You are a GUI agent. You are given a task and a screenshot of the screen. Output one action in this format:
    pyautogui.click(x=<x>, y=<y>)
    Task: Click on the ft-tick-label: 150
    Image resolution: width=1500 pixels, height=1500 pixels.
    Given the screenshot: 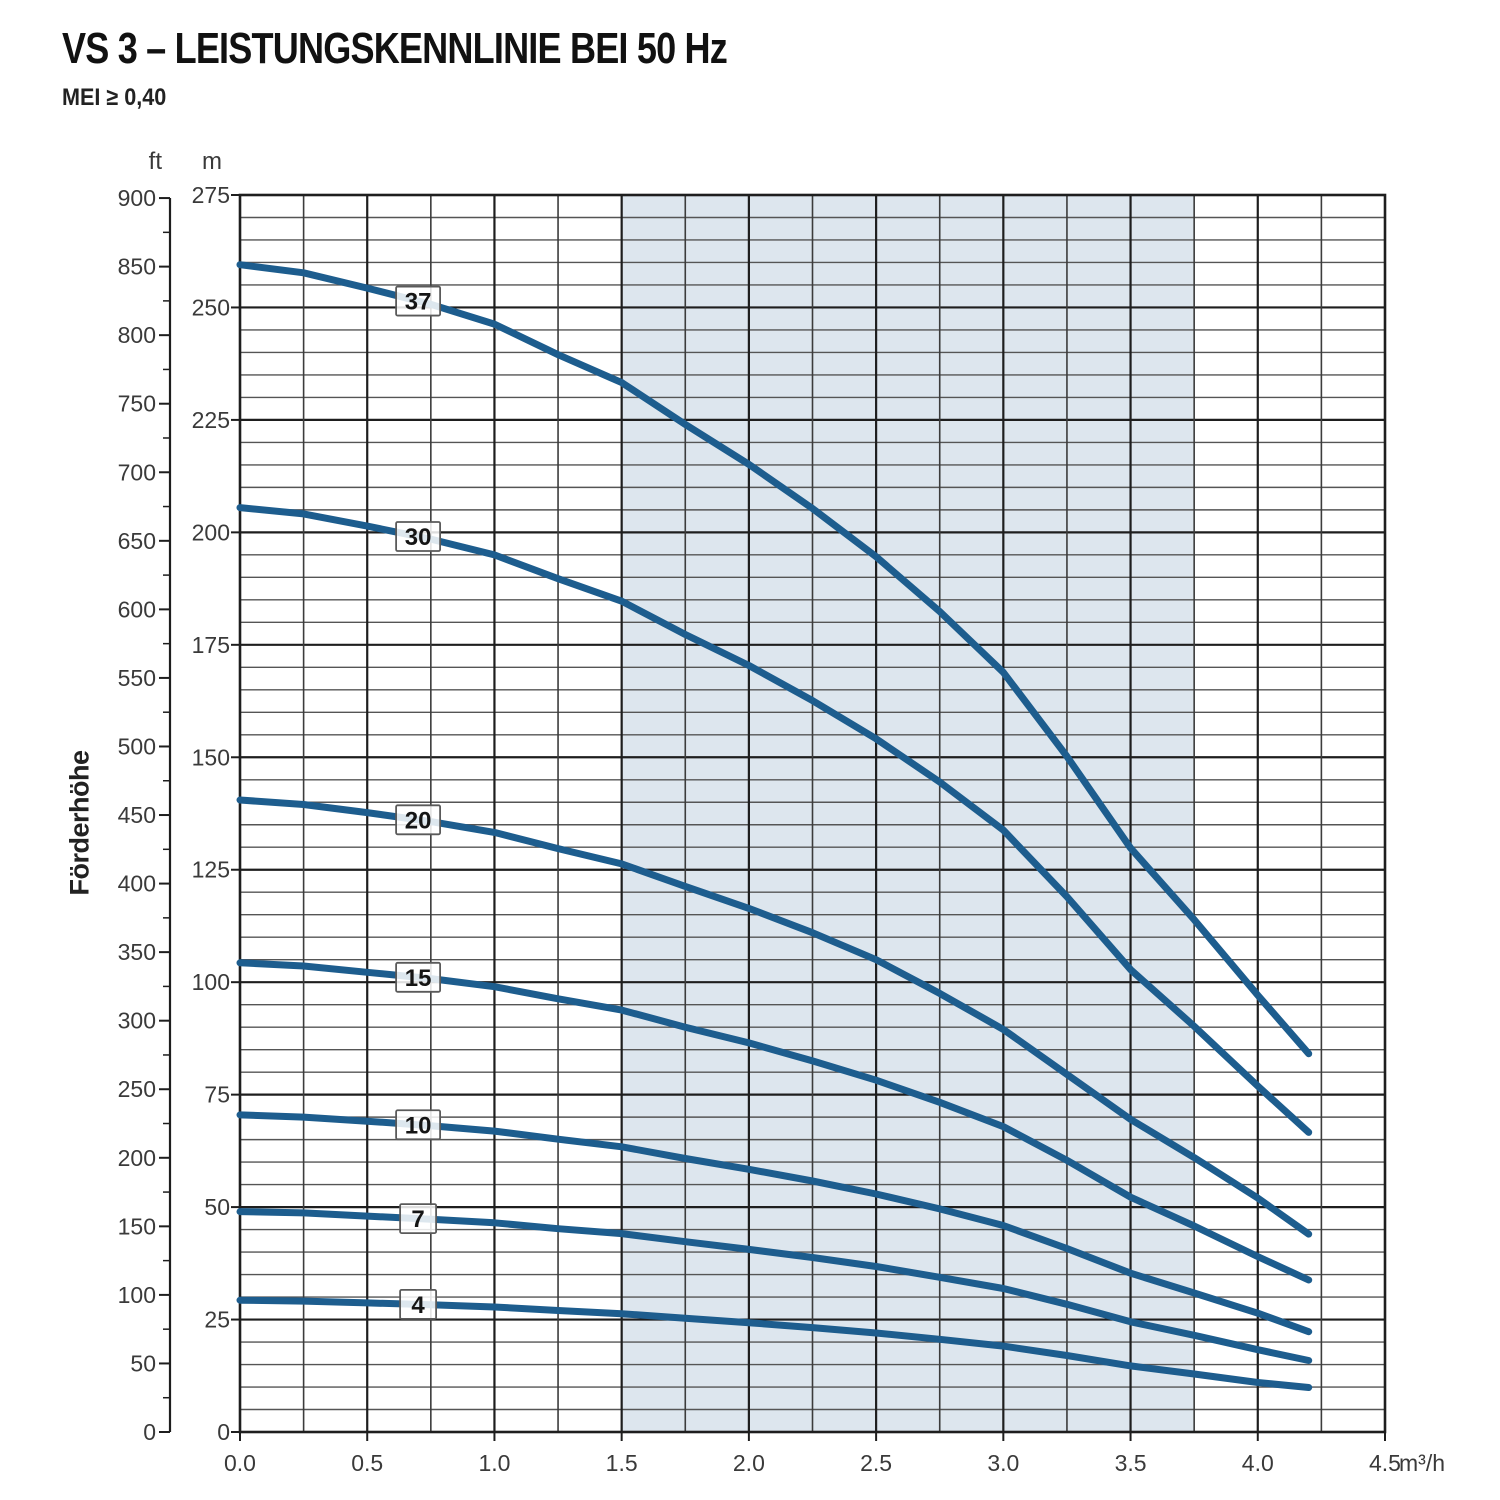 What is the action you would take?
    pyautogui.click(x=137, y=1226)
    